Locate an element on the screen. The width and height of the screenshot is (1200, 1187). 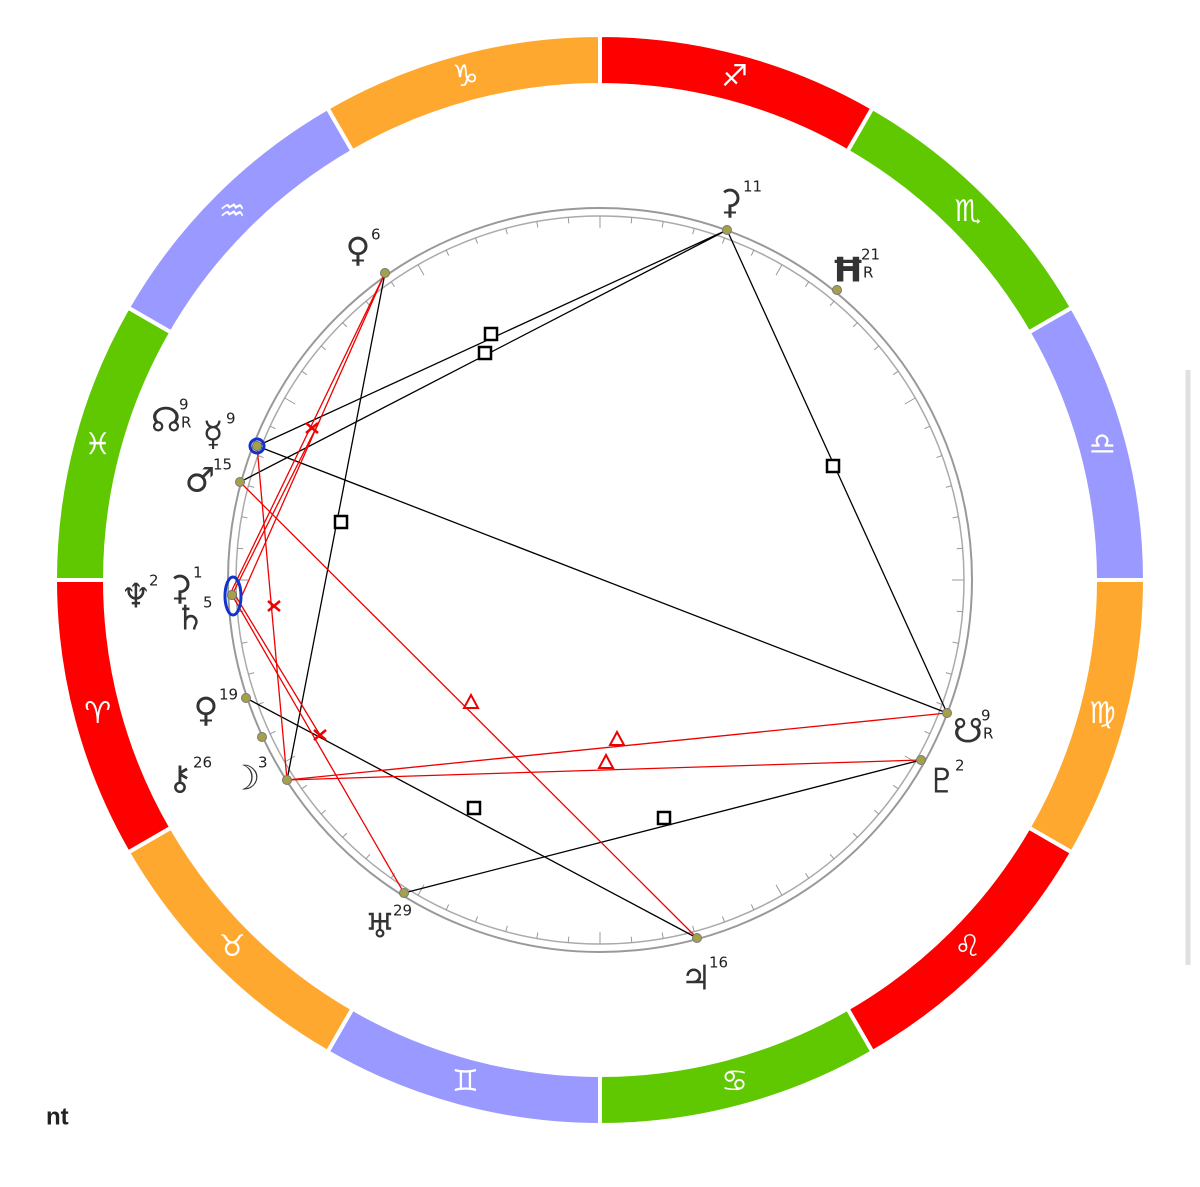
planet-degree: 11 is located at coordinates (752, 187).